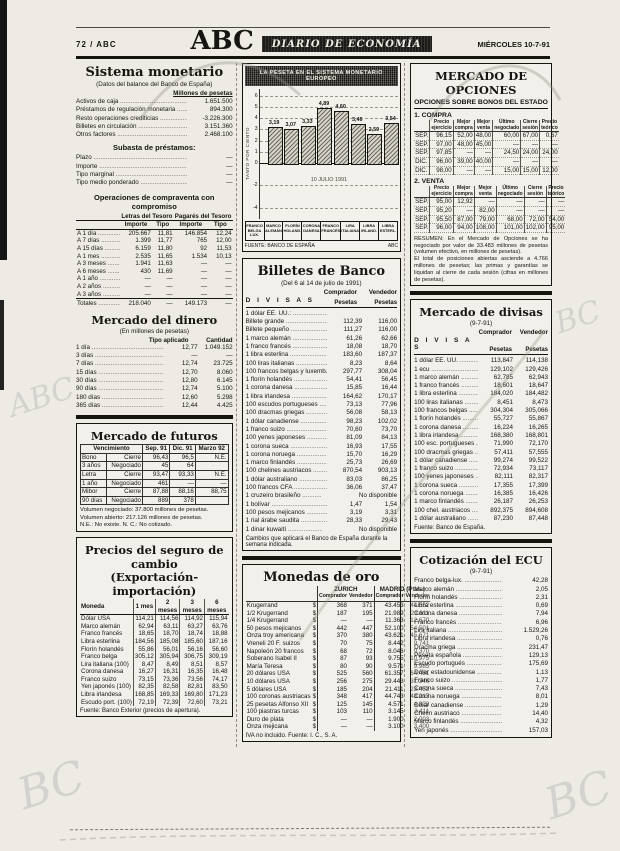  Describe the element at coordinates (290, 124) in the screenshot. I see `bar-value-label: 3,07` at that location.